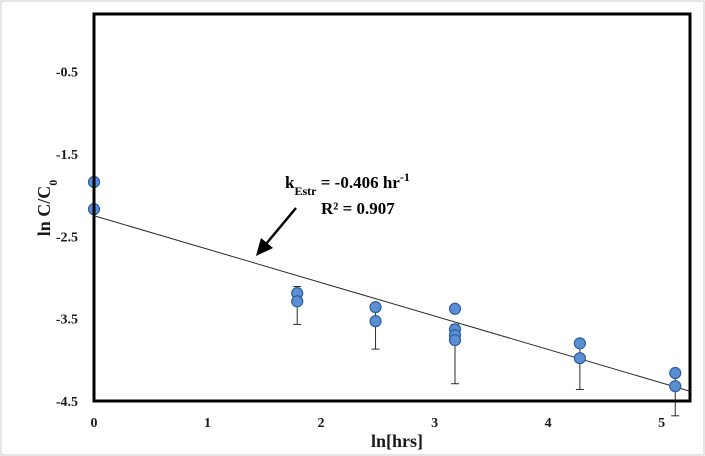 The height and width of the screenshot is (456, 705). I want to click on x-axis-title: ln[hrs], so click(397, 441).